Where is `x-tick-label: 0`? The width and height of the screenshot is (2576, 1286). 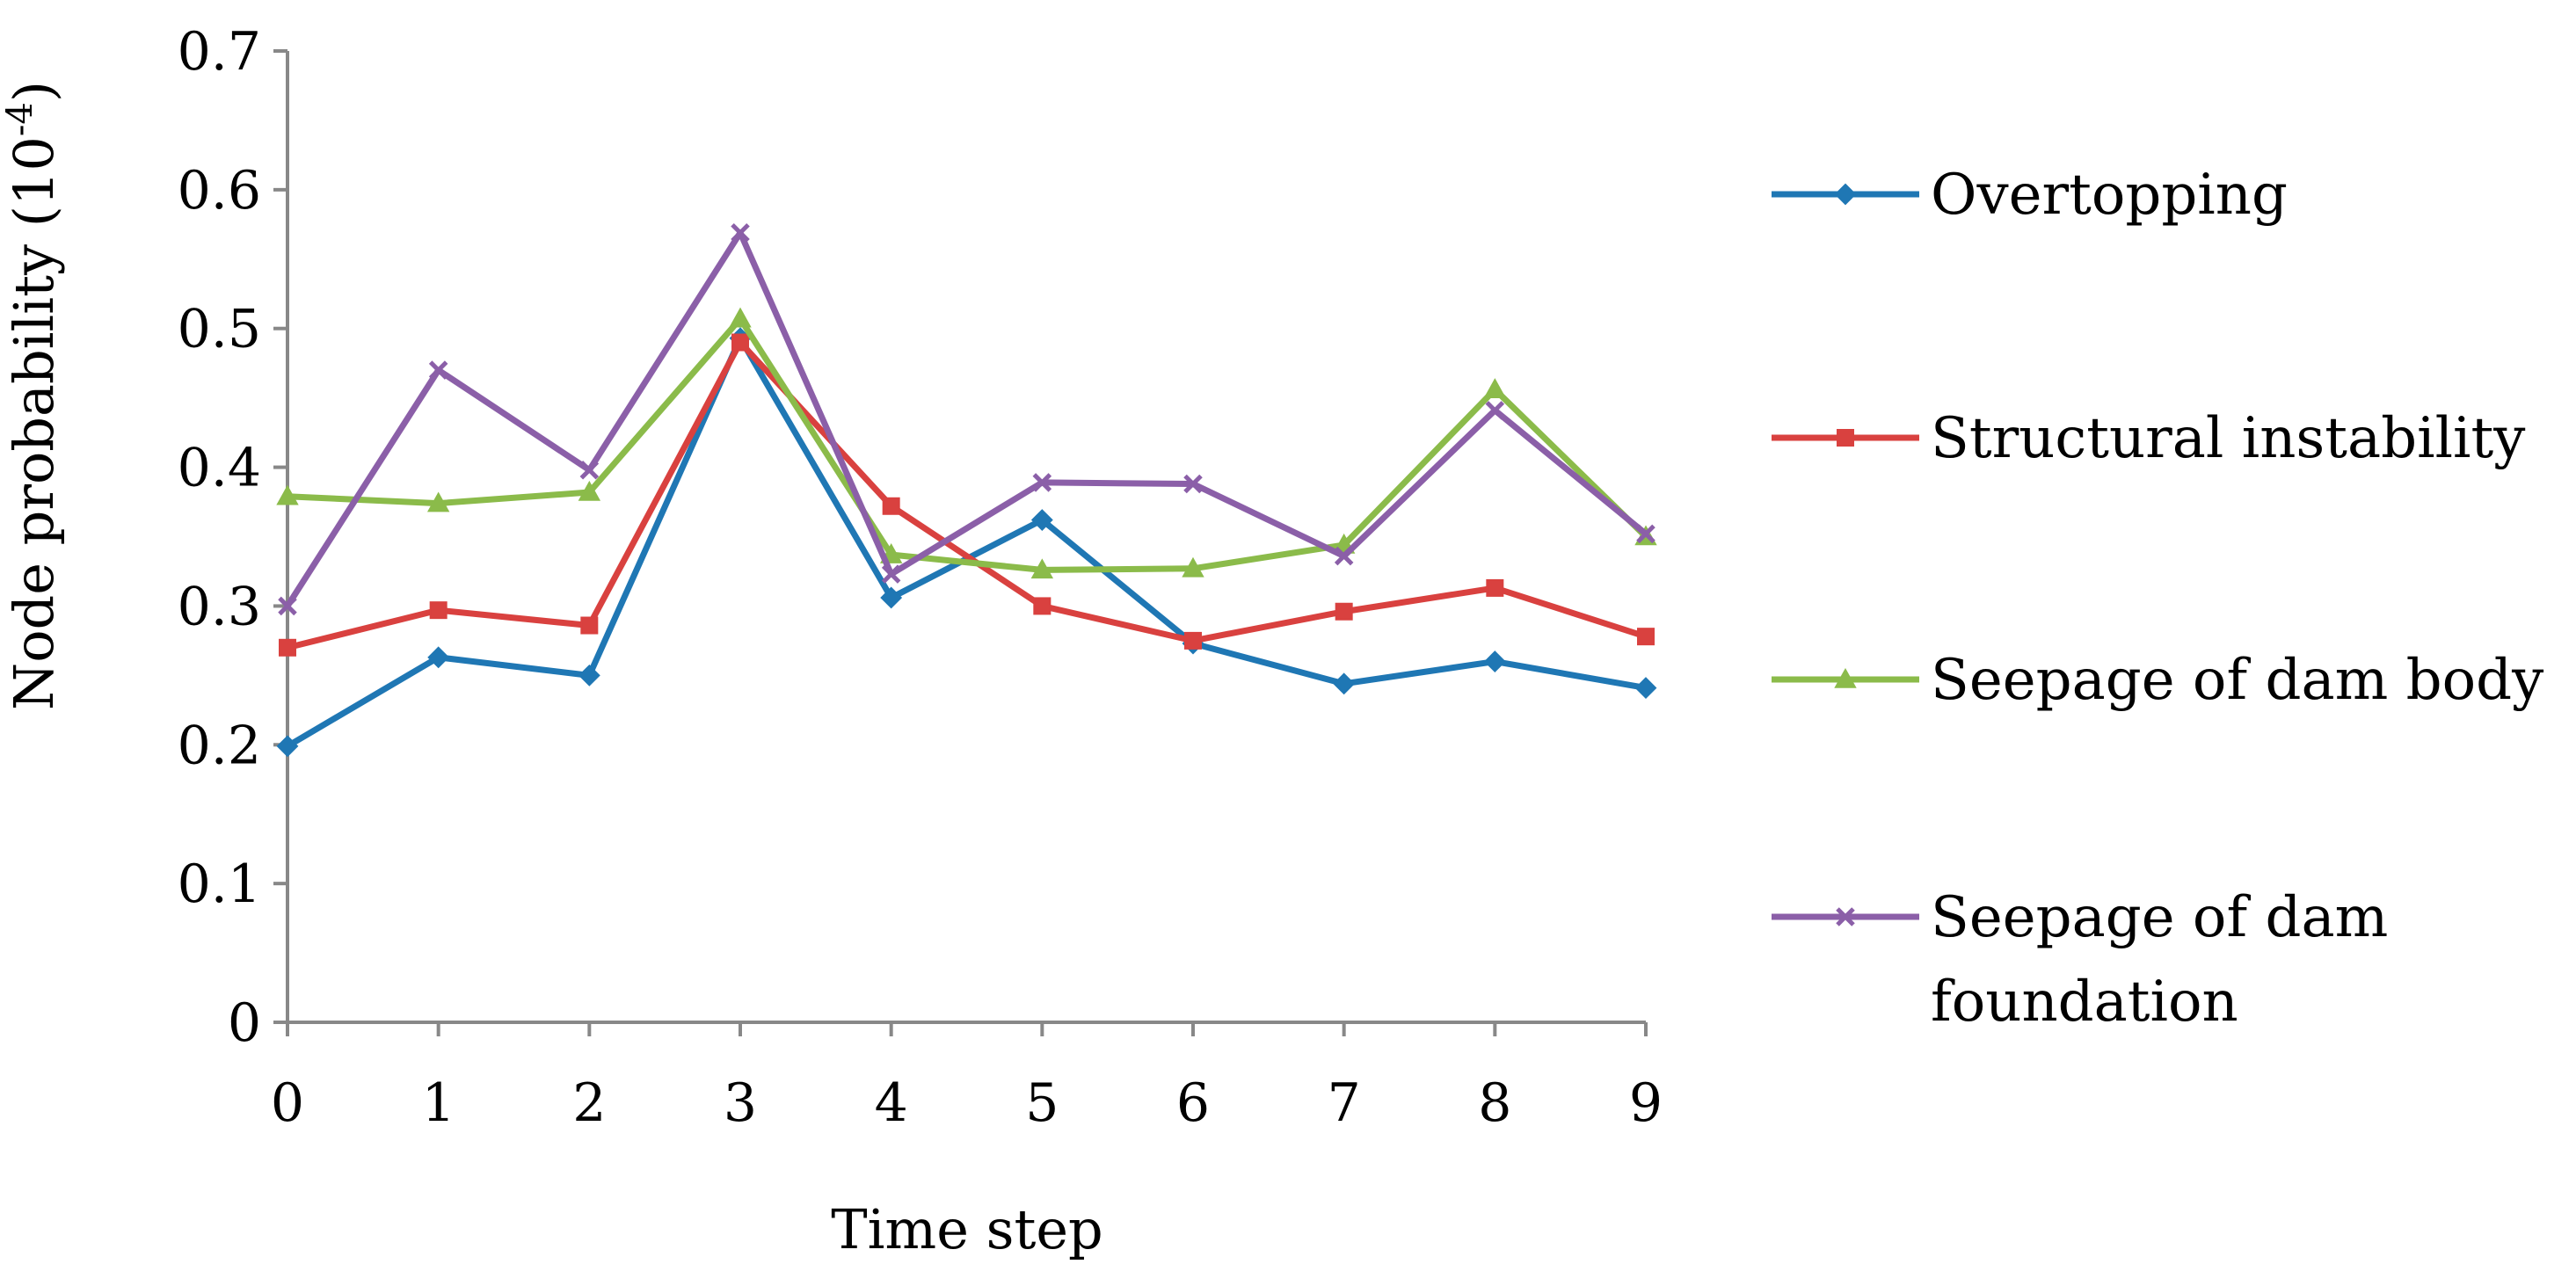 x-tick-label: 0 is located at coordinates (287, 1103).